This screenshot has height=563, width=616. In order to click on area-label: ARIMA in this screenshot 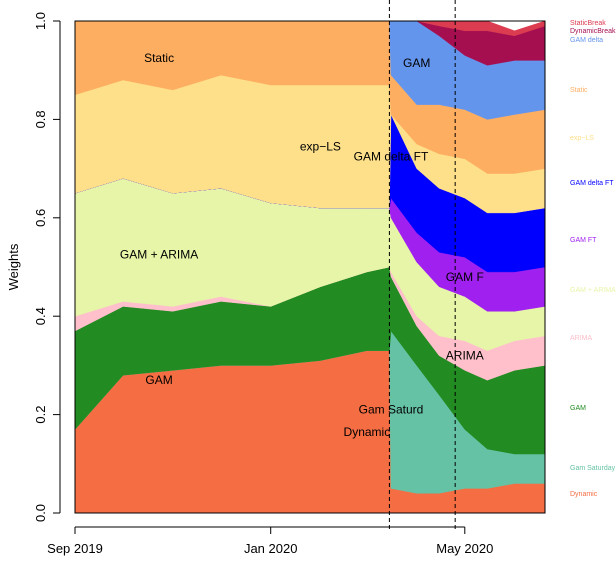, I will do `click(465, 356)`.